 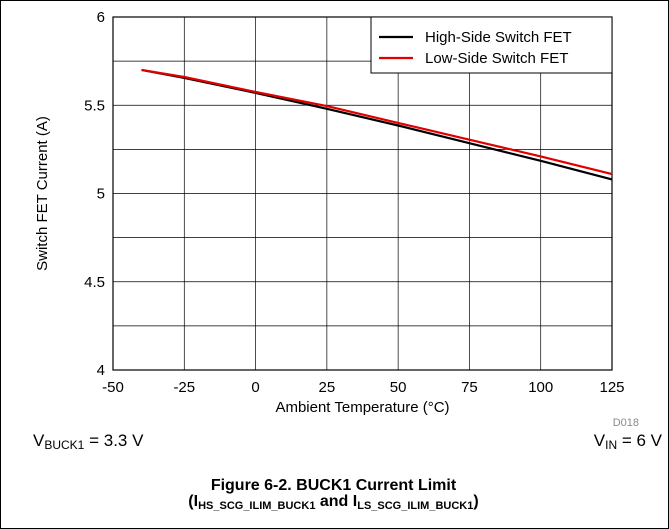 What do you see at coordinates (639, 440) in the screenshot?
I see `condition-vin-suffix: = 6 V` at bounding box center [639, 440].